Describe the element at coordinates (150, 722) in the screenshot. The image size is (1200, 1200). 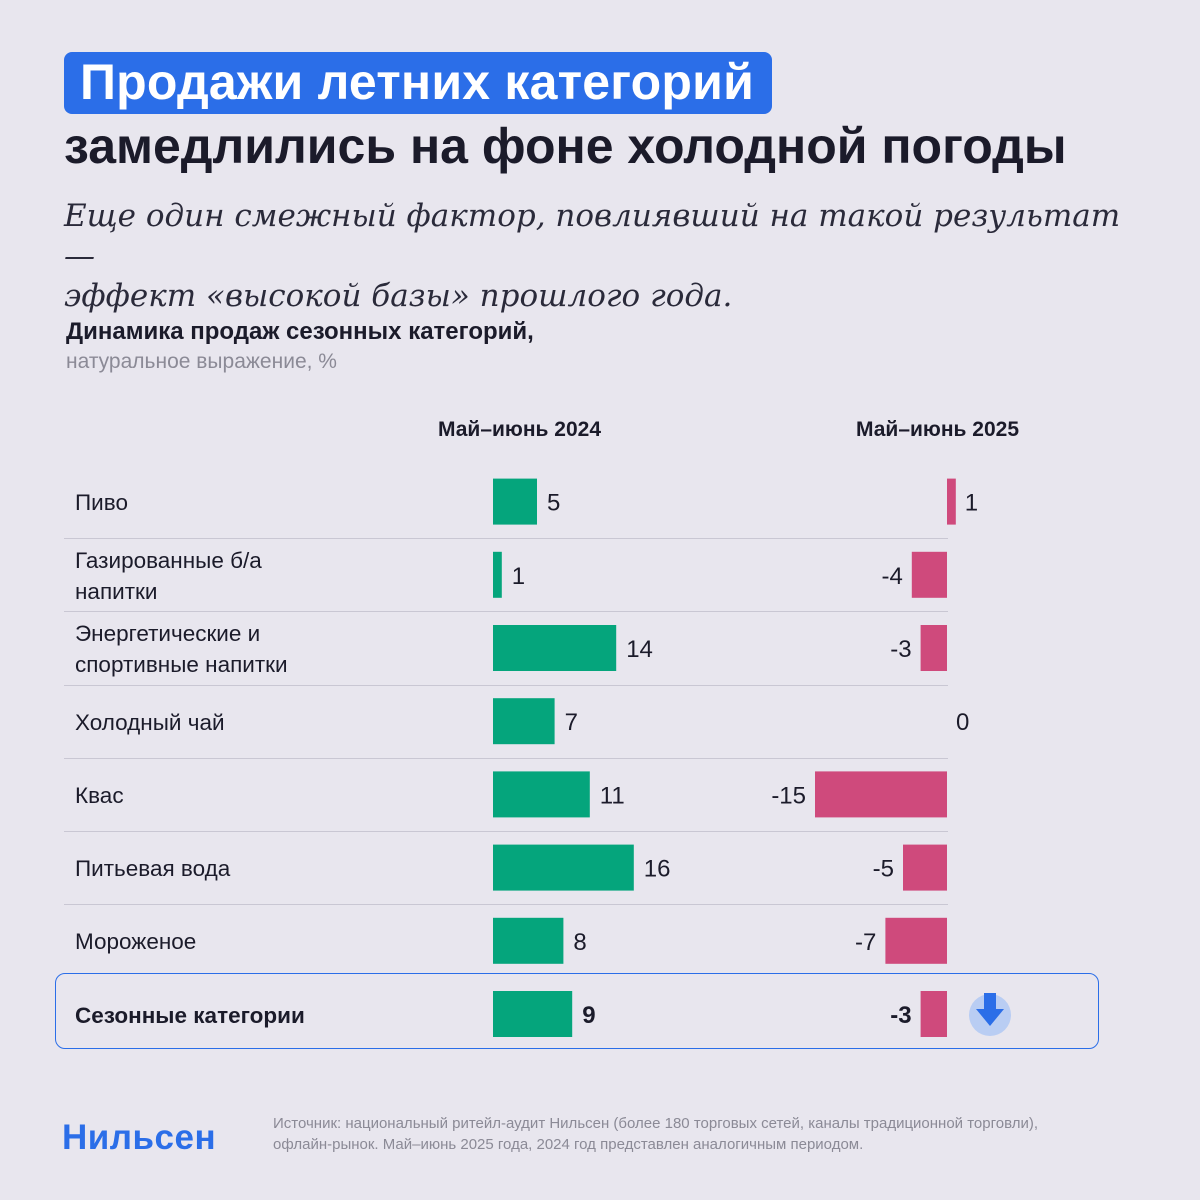
I see `row-label-line: Холодный чай` at that location.